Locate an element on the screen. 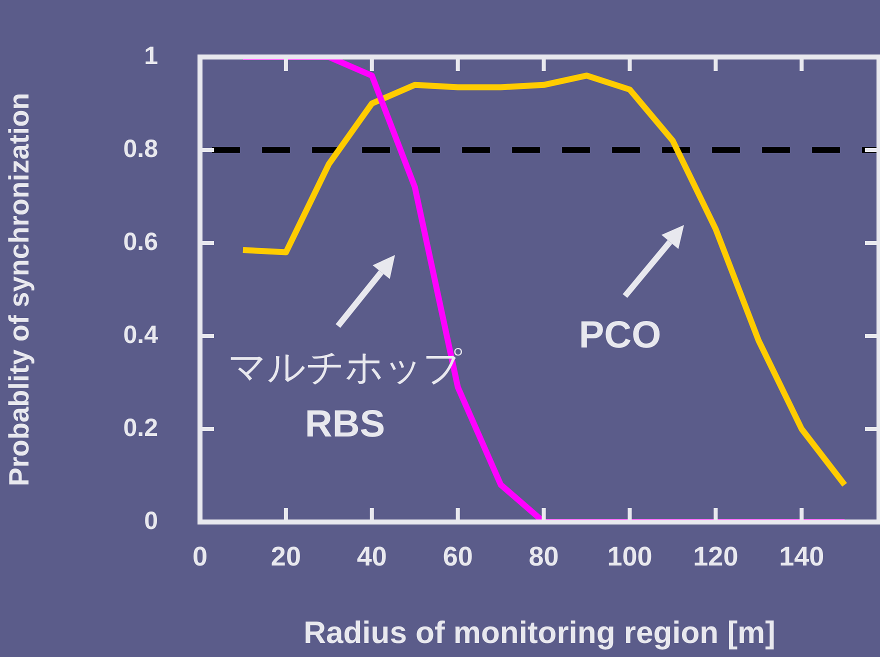 This screenshot has width=880, height=657. y-tick-label: 0 is located at coordinates (151, 520).